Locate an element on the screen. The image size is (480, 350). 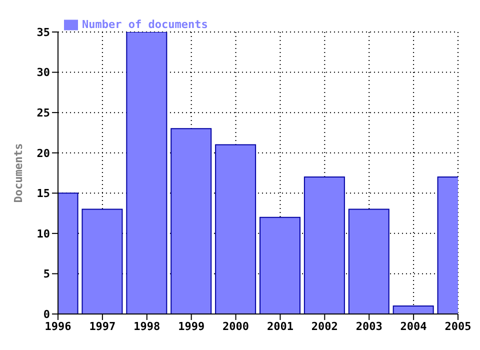
x-tick-label: 2005 is located at coordinates (458, 326).